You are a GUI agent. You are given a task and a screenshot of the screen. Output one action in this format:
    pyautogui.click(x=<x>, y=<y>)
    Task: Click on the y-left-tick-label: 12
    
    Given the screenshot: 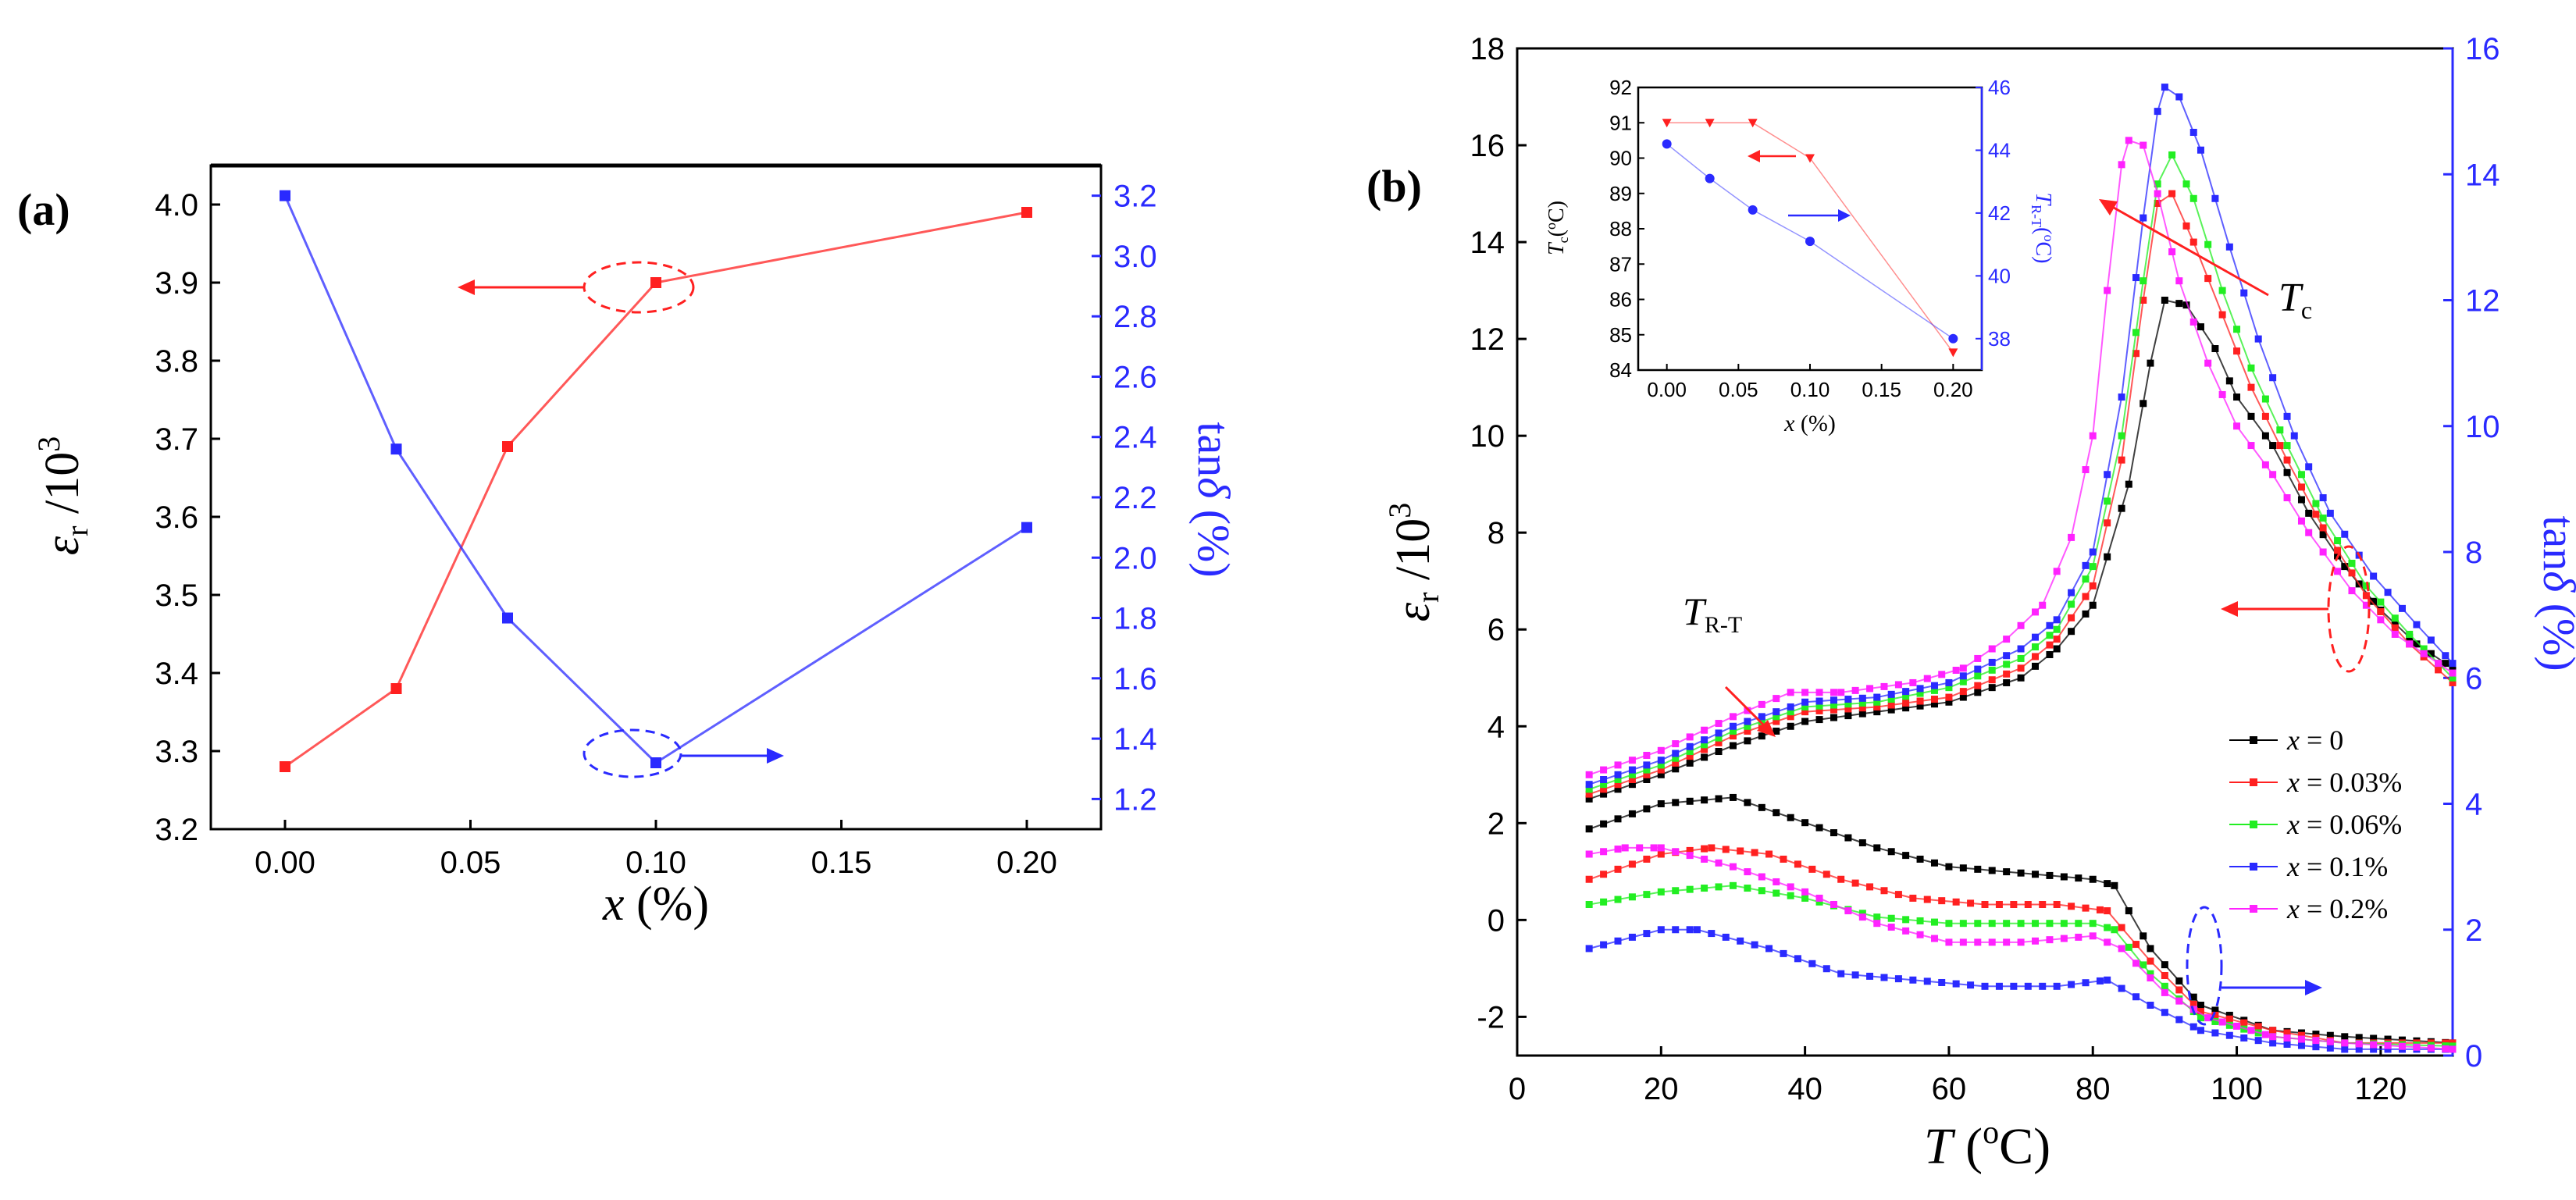 What is the action you would take?
    pyautogui.click(x=1487, y=339)
    